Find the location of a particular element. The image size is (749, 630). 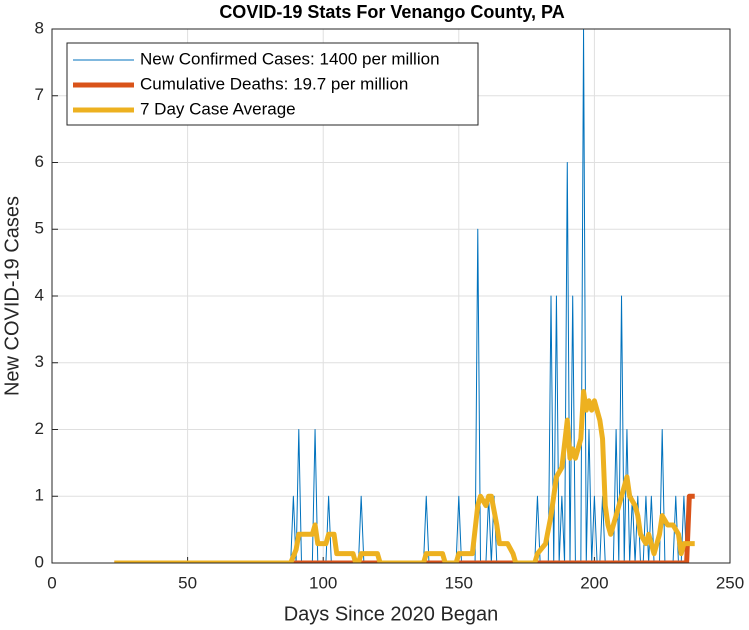

y-tick-label: 7 is located at coordinates (39, 94).